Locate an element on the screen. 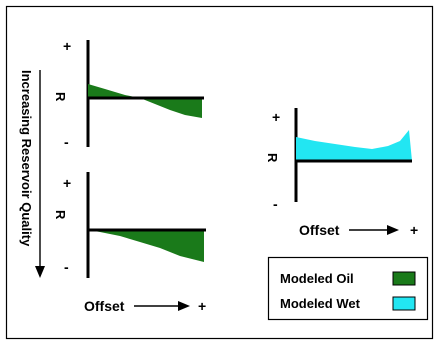 This screenshot has width=439, height=345. panel-right: + R - is located at coordinates (338, 160).